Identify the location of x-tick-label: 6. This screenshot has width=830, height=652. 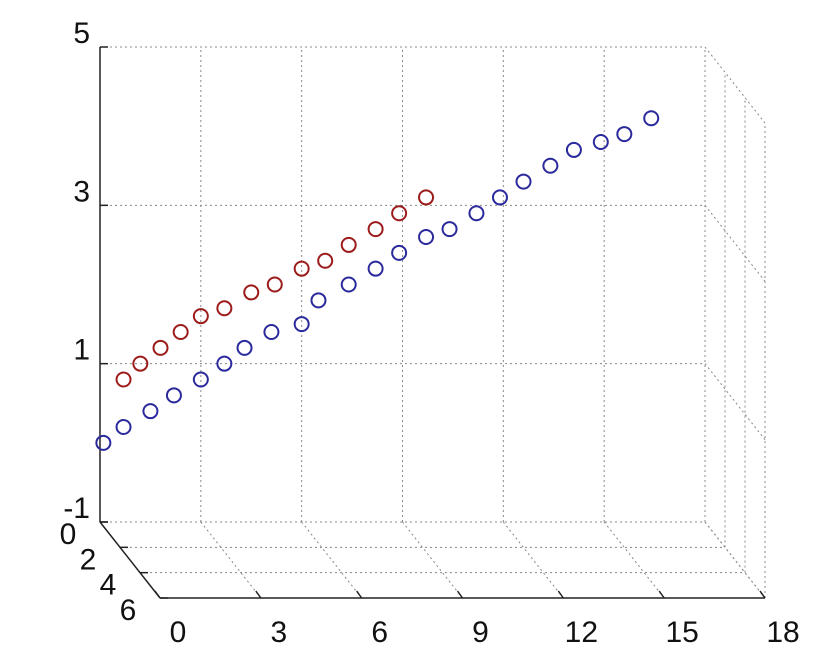
(379, 632).